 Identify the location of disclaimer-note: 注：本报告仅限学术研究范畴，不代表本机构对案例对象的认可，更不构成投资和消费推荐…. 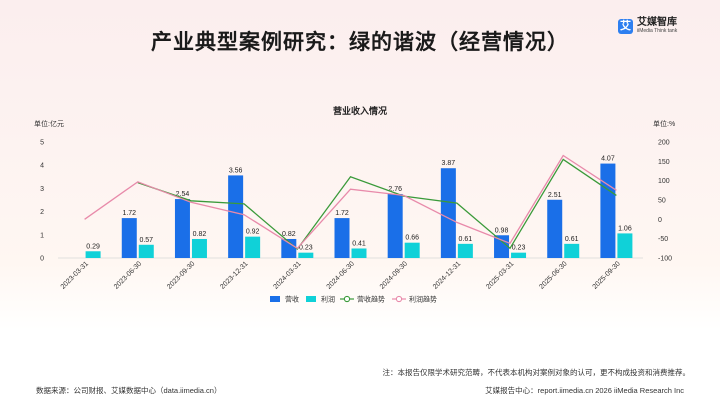
(536, 372).